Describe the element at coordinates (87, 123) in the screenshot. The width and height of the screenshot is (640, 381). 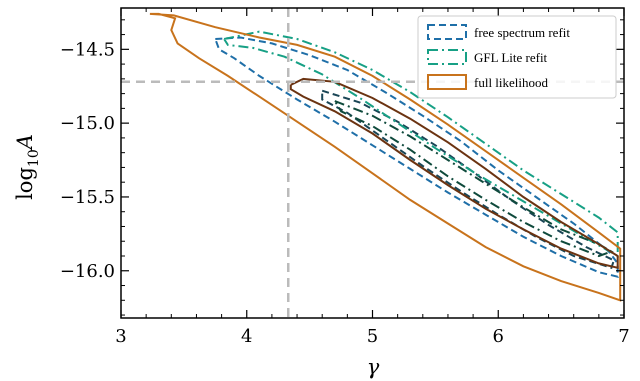
I see `y-tick-label: −15.0` at that location.